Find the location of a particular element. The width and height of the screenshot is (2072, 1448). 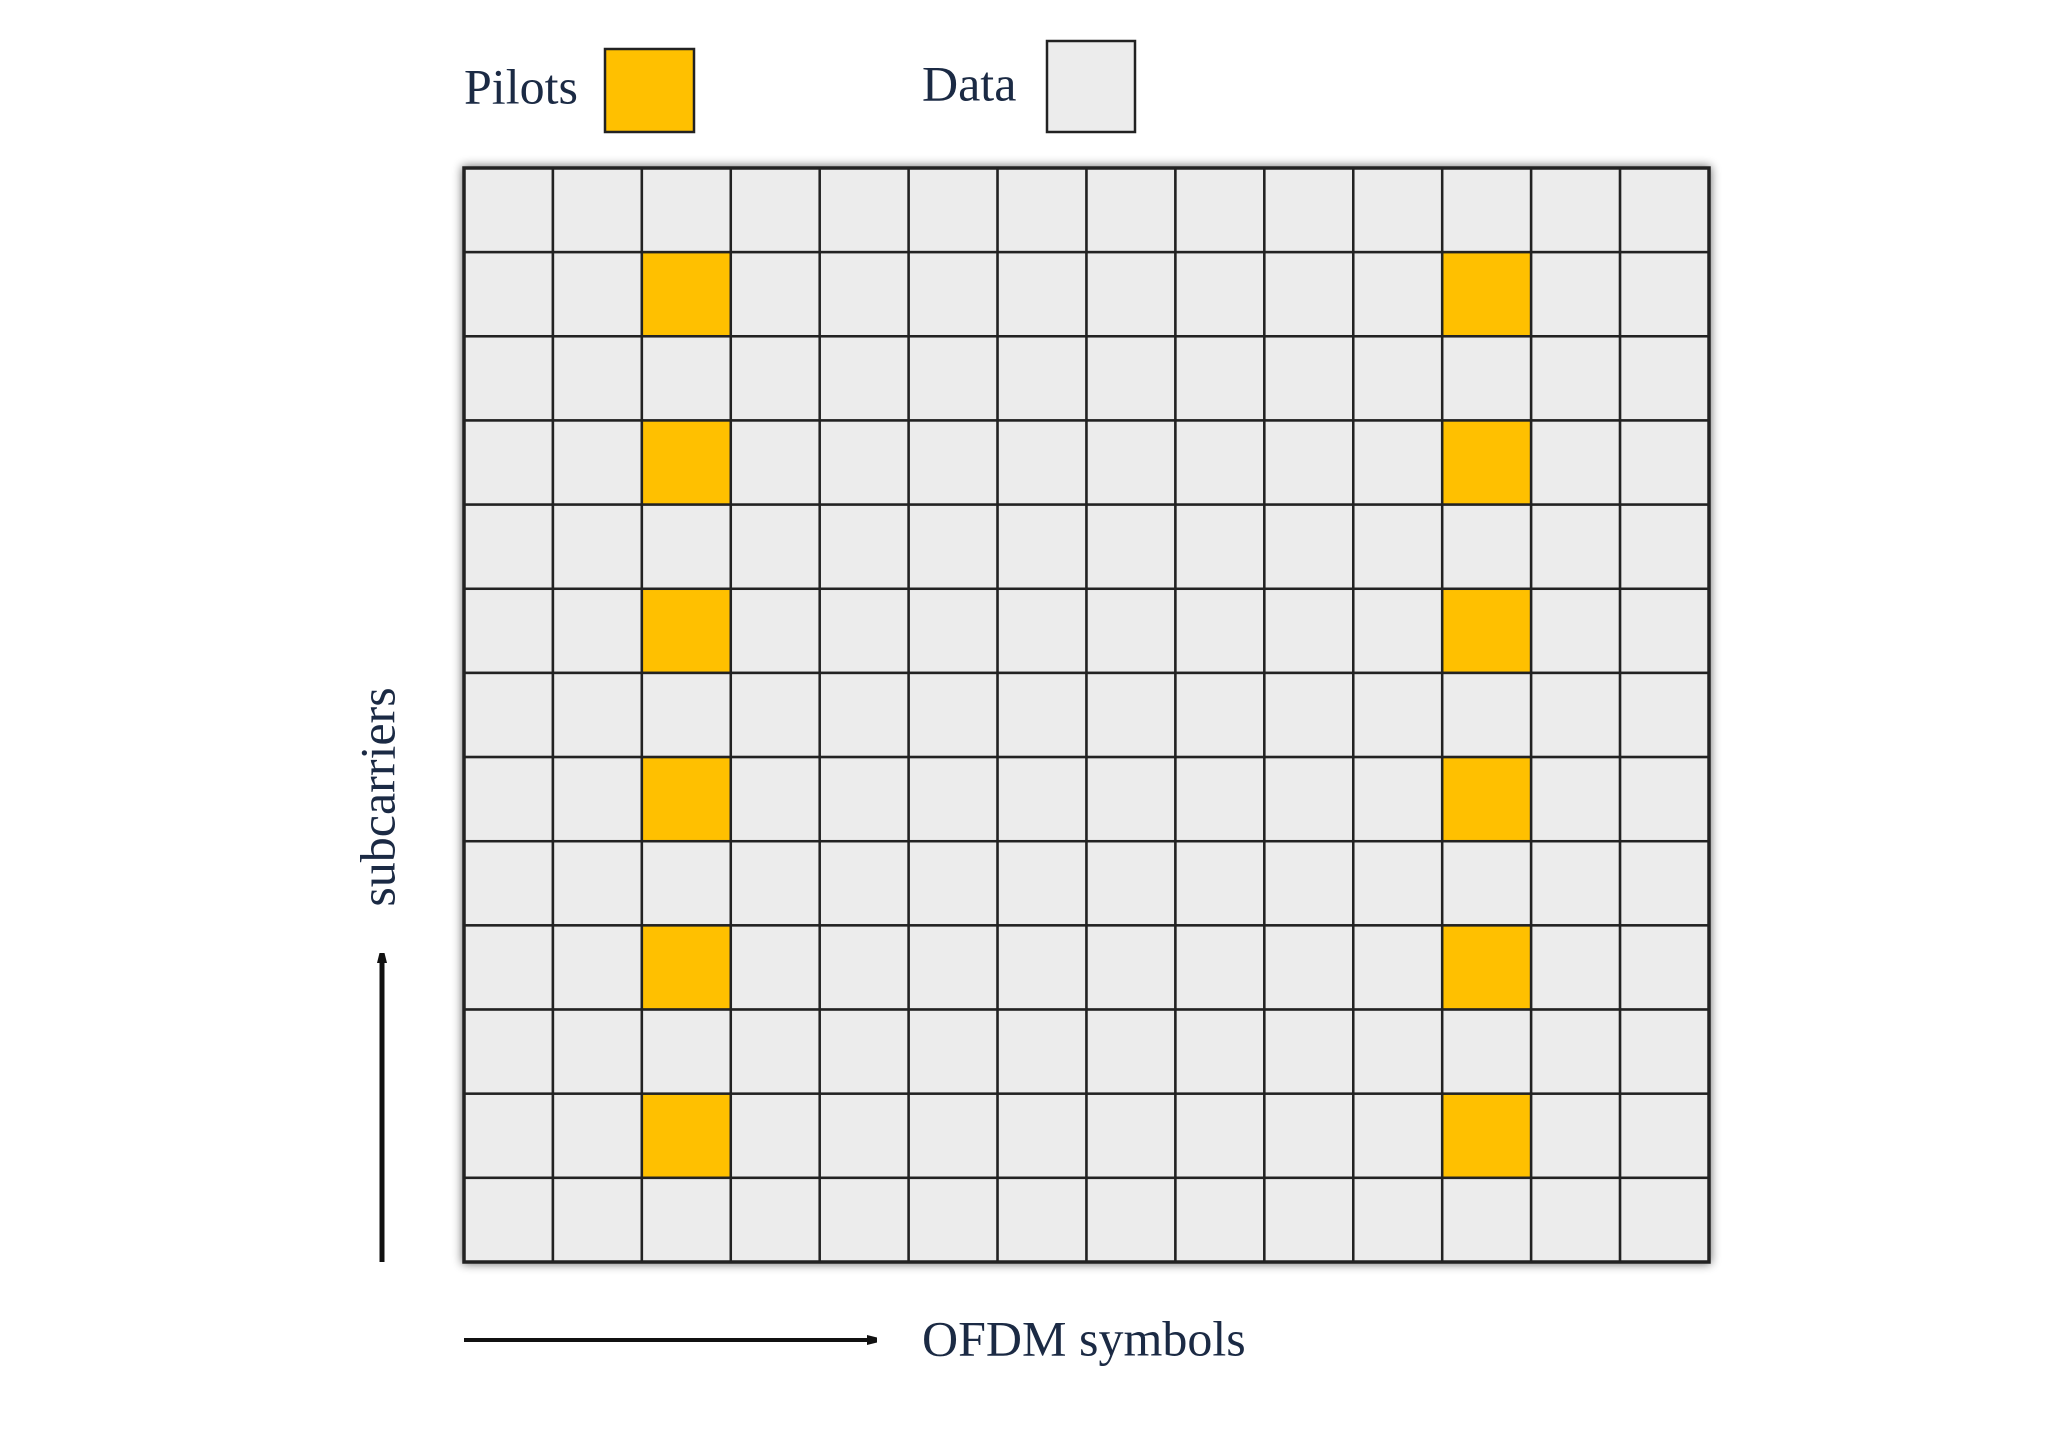

legend-data-label: Data is located at coordinates (969, 83).